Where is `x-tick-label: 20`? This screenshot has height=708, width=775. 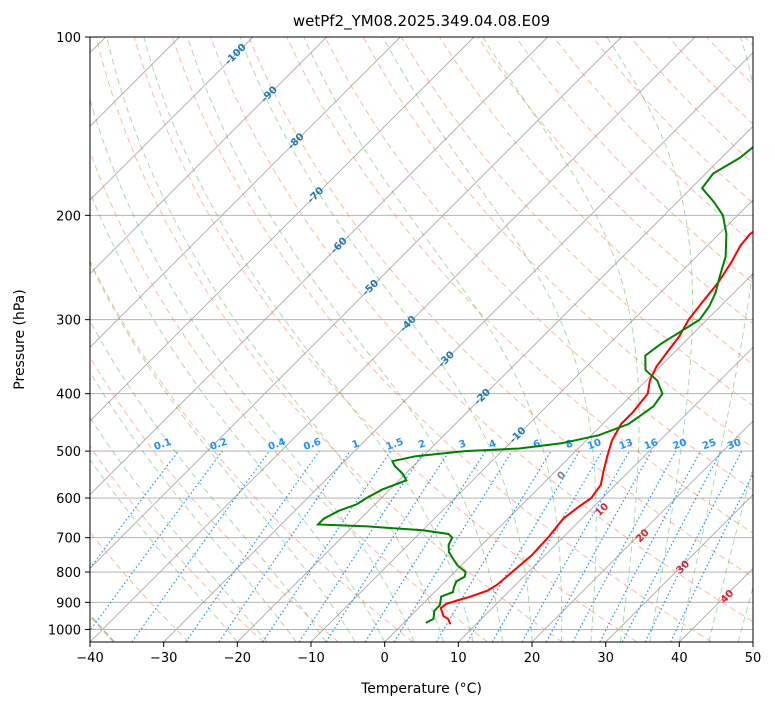 x-tick-label: 20 is located at coordinates (532, 658).